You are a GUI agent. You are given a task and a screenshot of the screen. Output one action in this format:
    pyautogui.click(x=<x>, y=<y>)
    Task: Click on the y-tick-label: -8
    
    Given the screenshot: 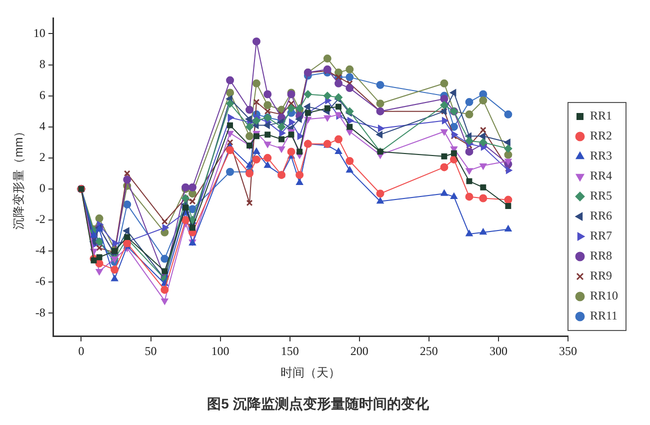 What is the action you would take?
    pyautogui.click(x=40, y=312)
    